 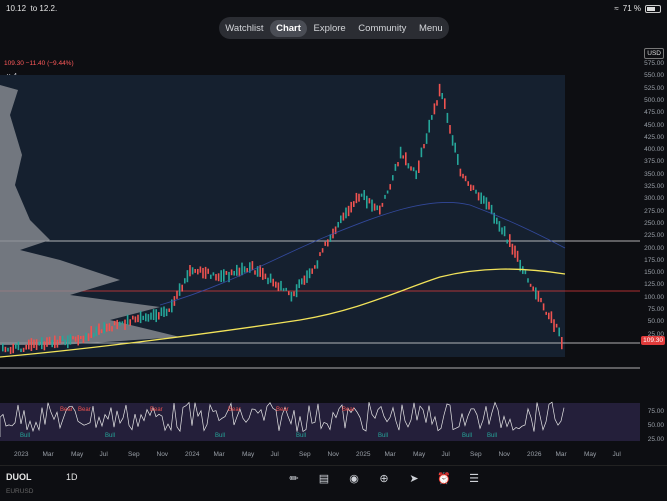 What do you see at coordinates (474, 479) in the screenshot?
I see `layers-icon: ☰` at bounding box center [474, 479].